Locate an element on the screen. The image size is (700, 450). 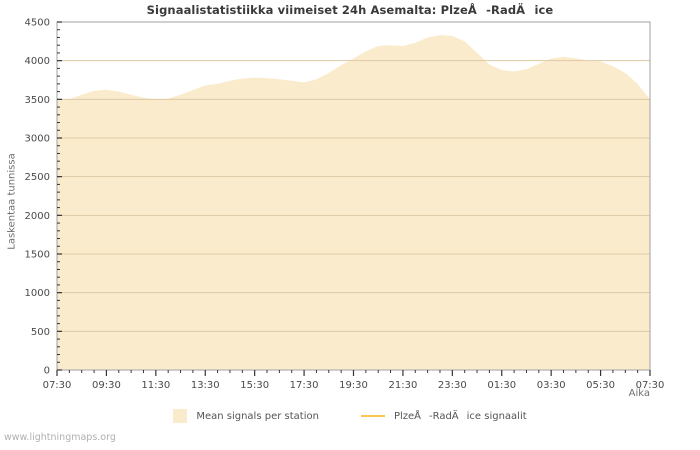
line-swatch-icon is located at coordinates (372, 416).